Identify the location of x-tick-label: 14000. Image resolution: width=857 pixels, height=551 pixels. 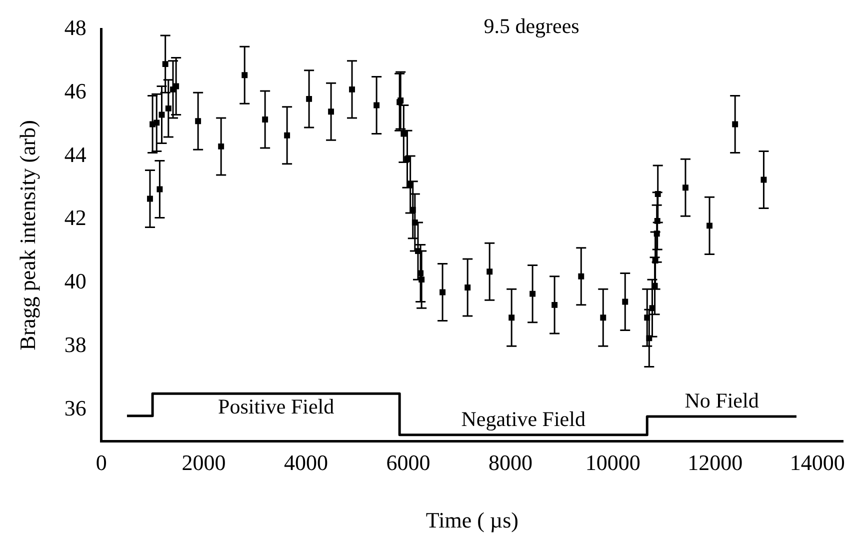
(817, 463).